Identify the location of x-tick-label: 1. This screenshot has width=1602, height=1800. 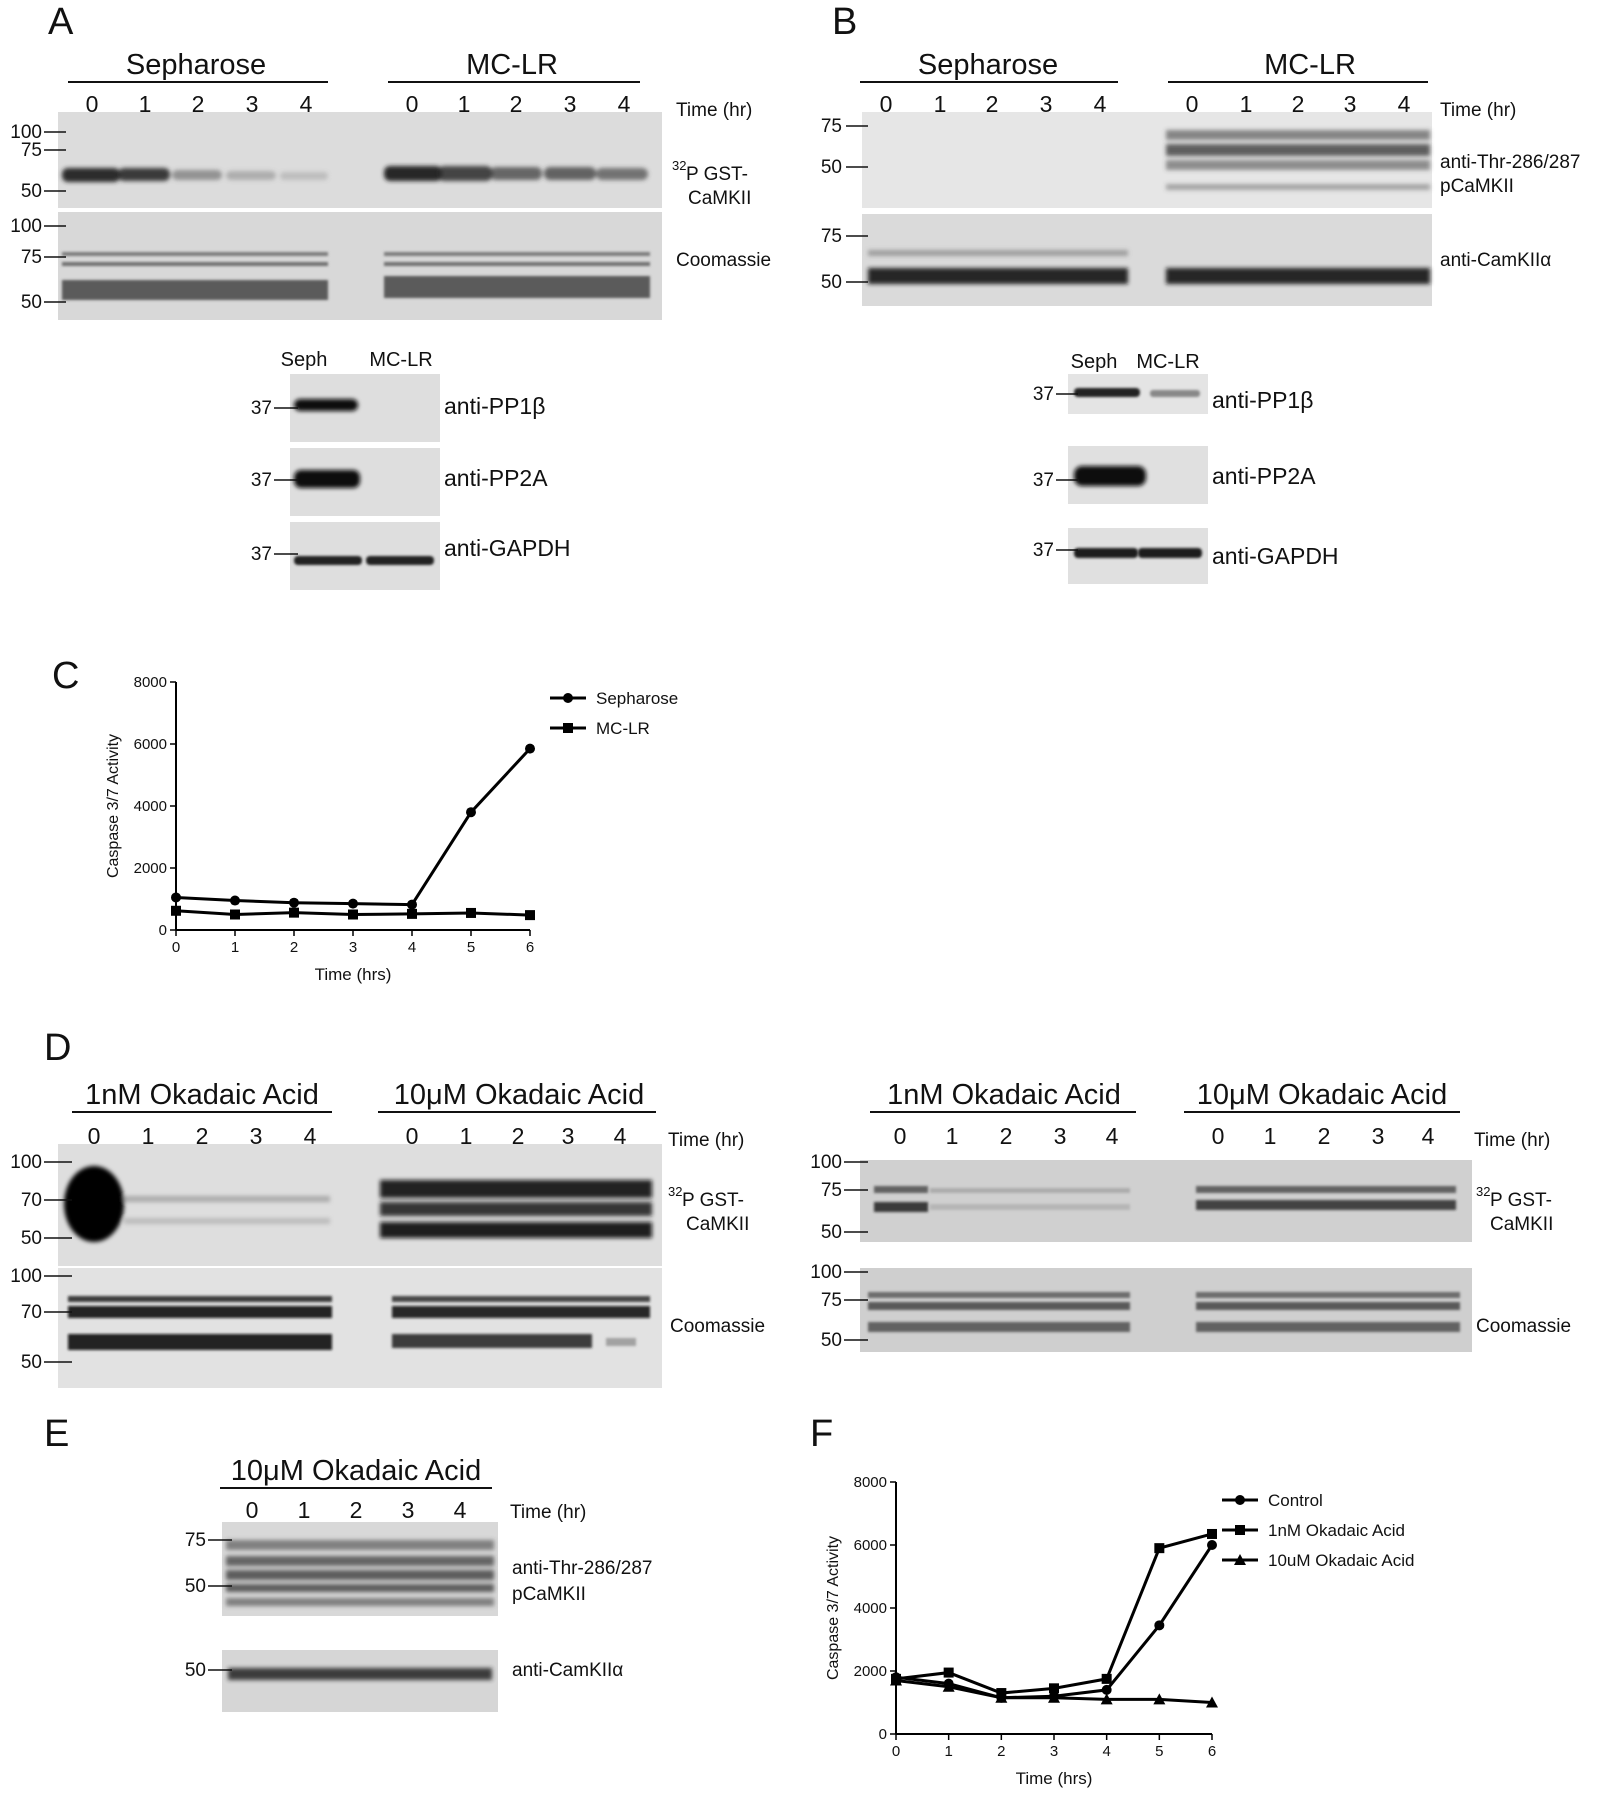
(948, 1751).